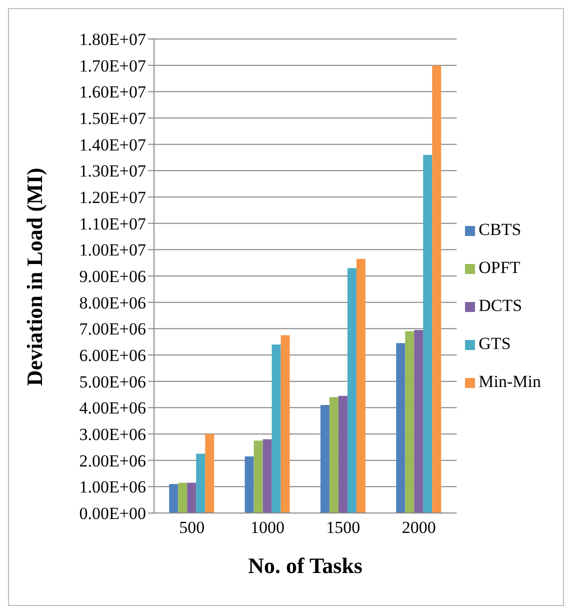 The width and height of the screenshot is (570, 612). Describe the element at coordinates (112, 276) in the screenshot. I see `y-tick-label: 9.00E+06` at that location.